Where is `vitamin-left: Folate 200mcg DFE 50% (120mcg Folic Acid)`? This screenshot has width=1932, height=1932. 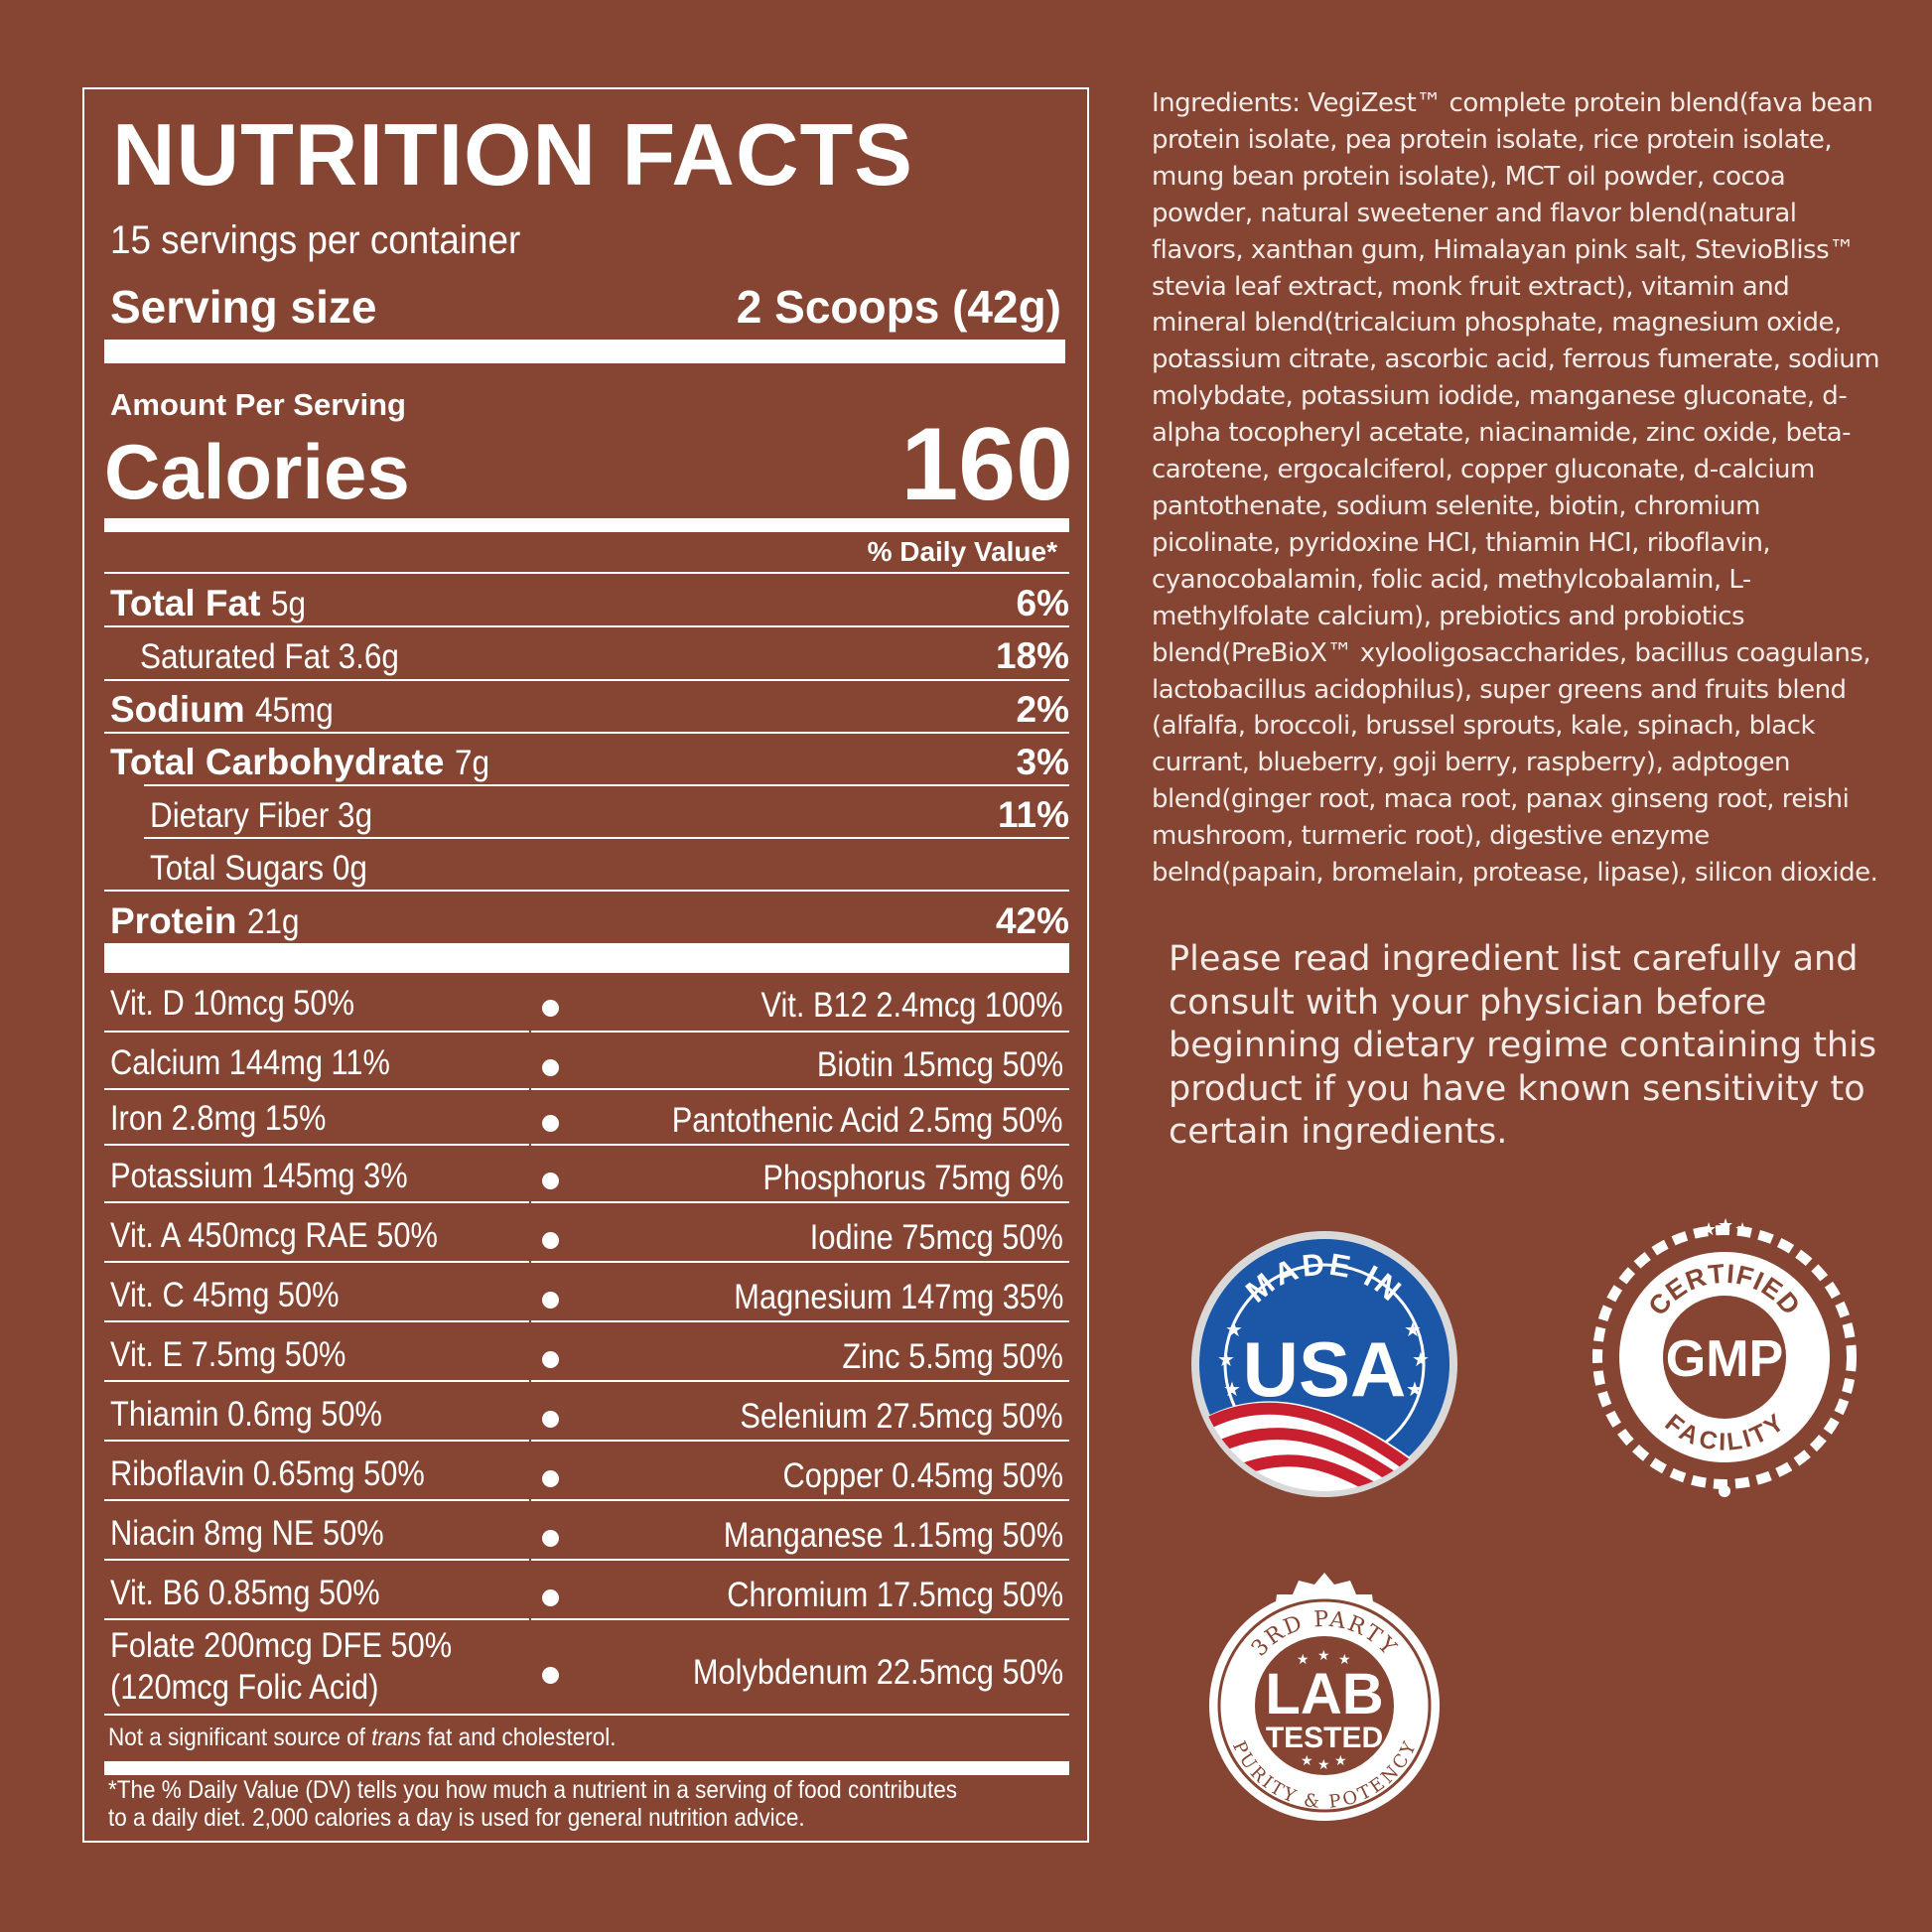 vitamin-left: Folate 200mcg DFE 50% (120mcg Folic Acid) is located at coordinates (281, 1666).